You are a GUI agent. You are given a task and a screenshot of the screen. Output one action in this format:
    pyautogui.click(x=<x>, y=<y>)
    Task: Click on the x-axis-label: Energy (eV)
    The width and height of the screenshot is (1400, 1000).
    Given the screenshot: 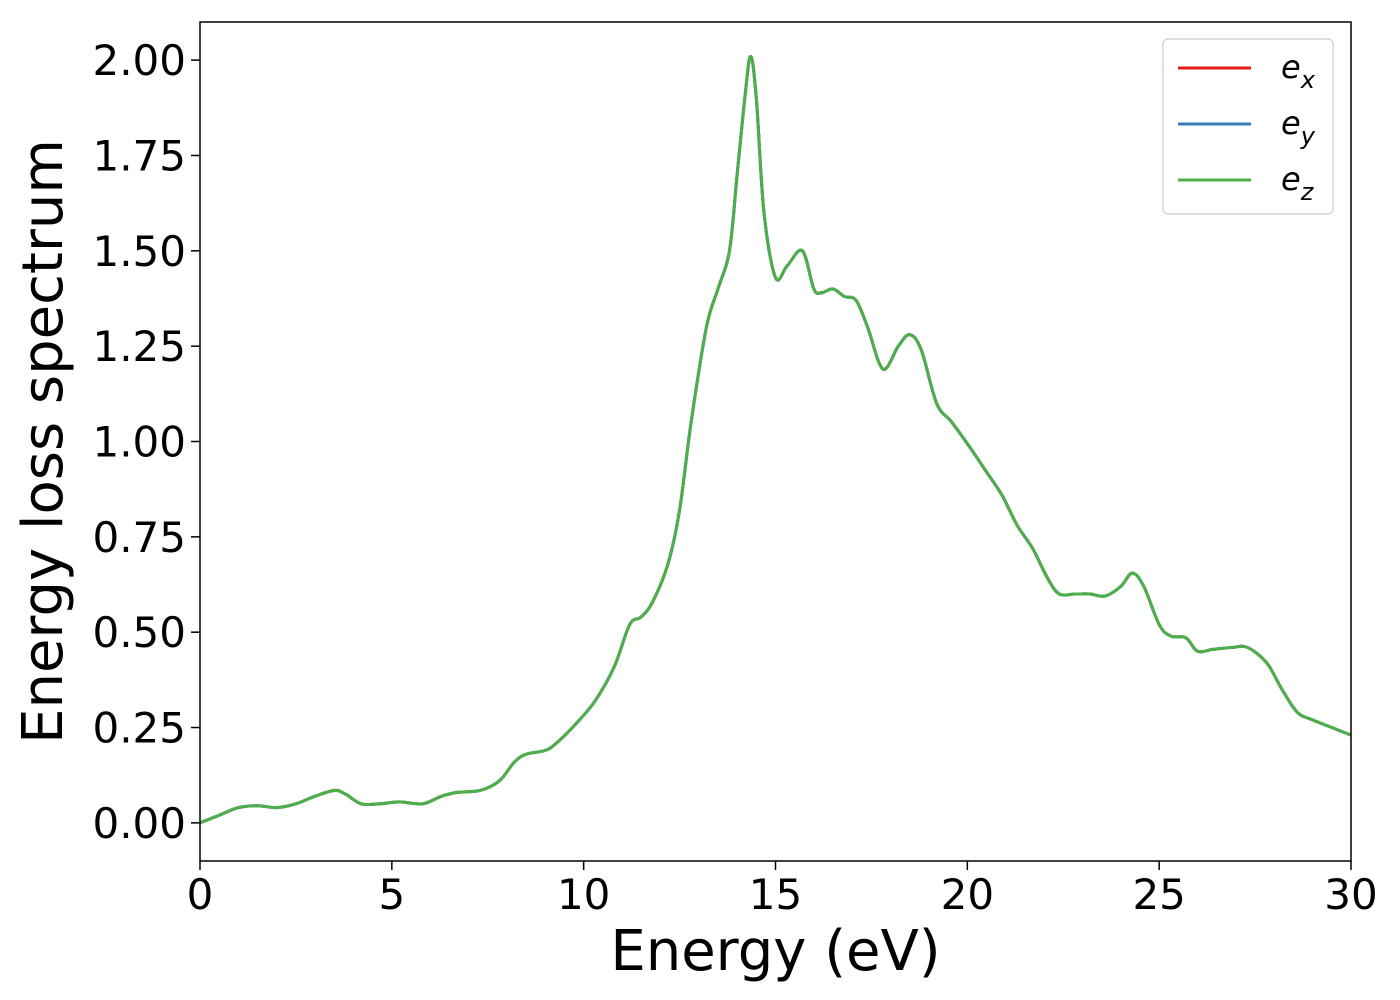 What is the action you would take?
    pyautogui.click(x=775, y=951)
    